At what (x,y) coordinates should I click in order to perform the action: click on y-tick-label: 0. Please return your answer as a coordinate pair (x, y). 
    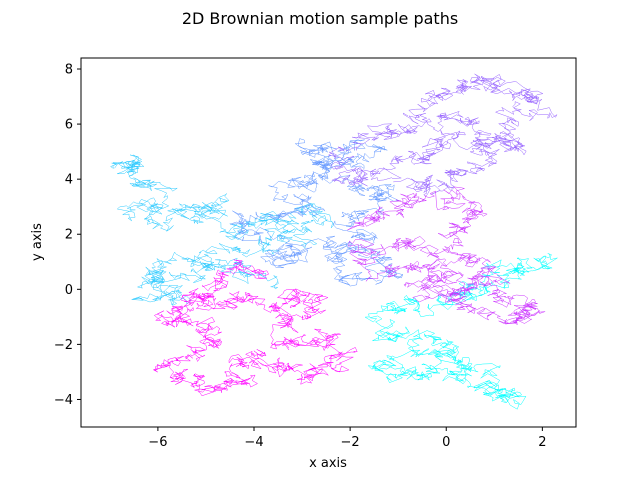
    Looking at the image, I should click on (69, 290).